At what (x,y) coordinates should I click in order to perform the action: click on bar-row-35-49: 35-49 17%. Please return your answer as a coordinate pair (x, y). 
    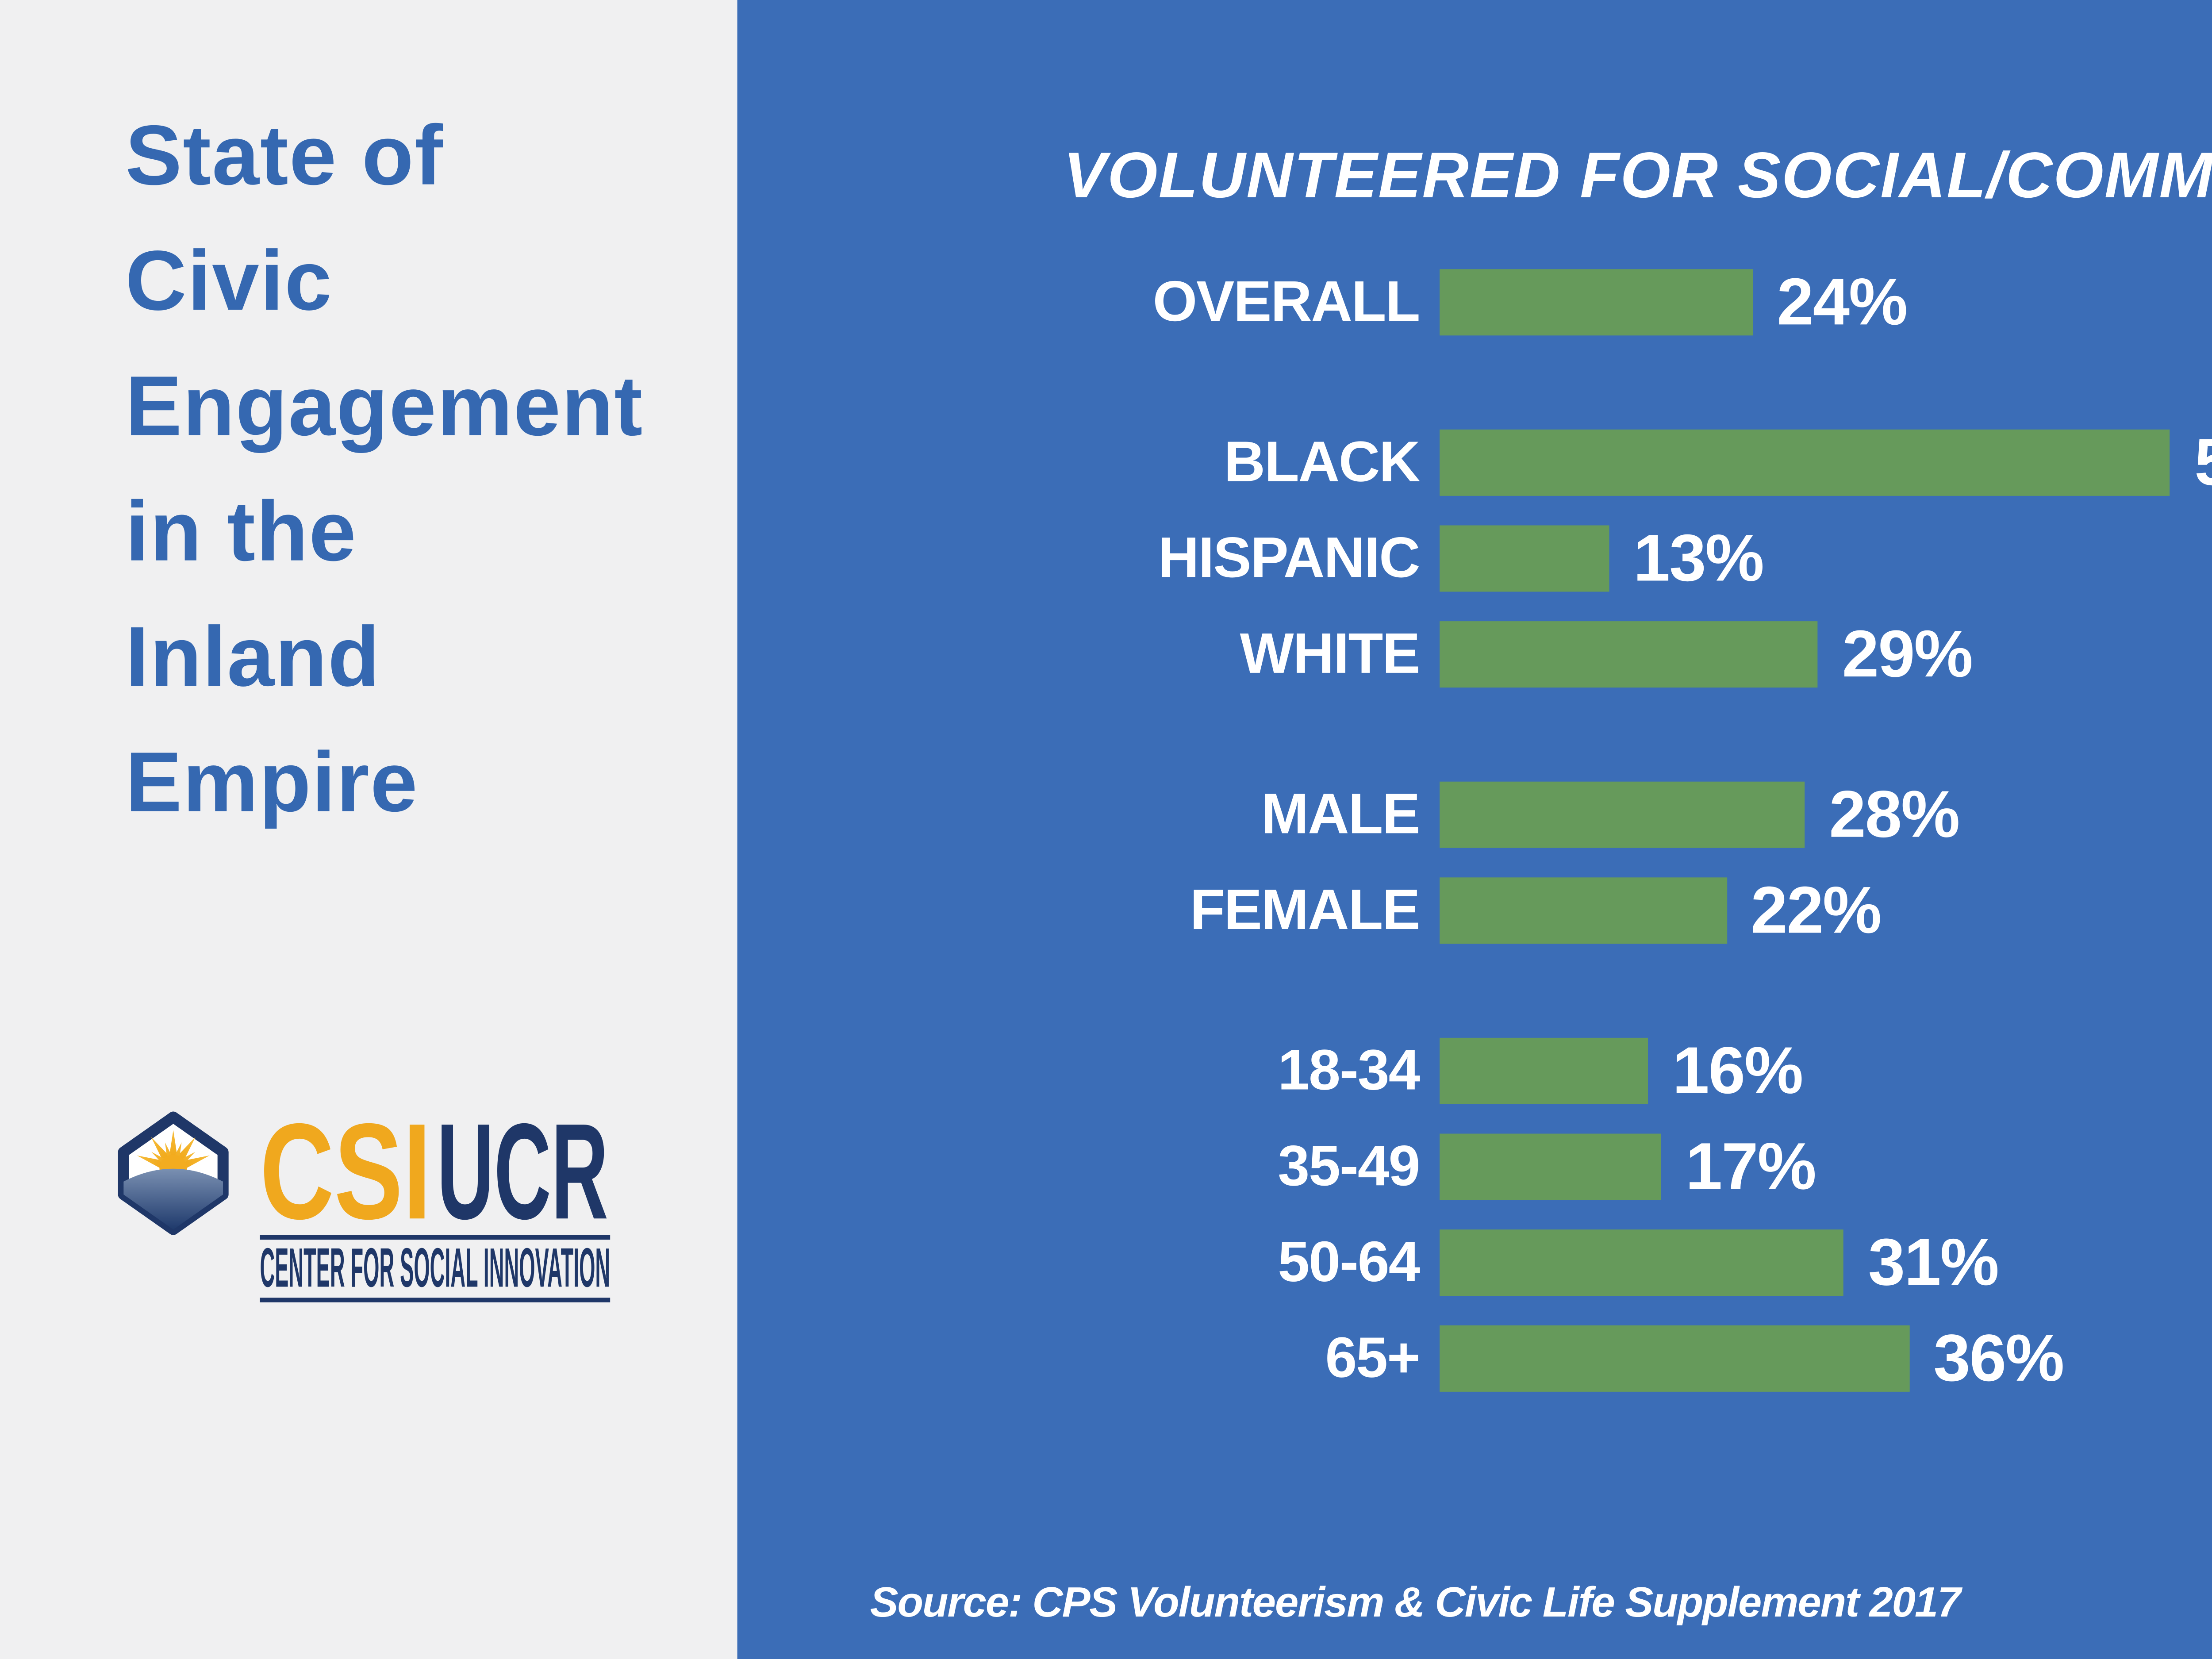
    Looking at the image, I should click on (1474, 1166).